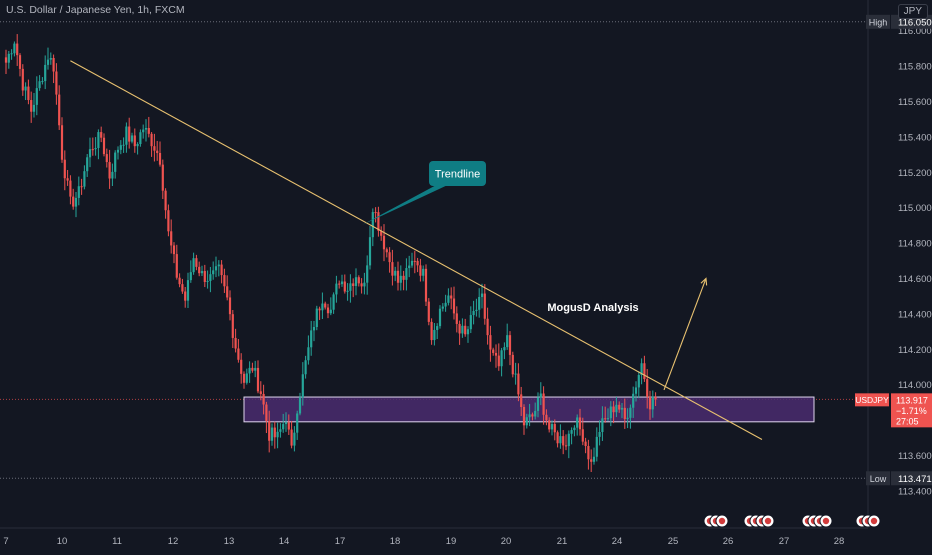  I want to click on y-tick-label: 115.000, so click(915, 208).